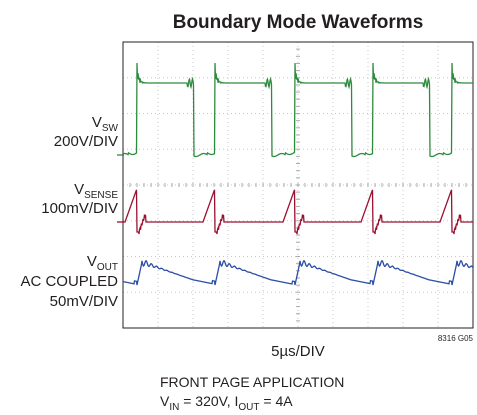  What do you see at coordinates (456, 338) in the screenshot?
I see `figure-id: 8316 G05` at bounding box center [456, 338].